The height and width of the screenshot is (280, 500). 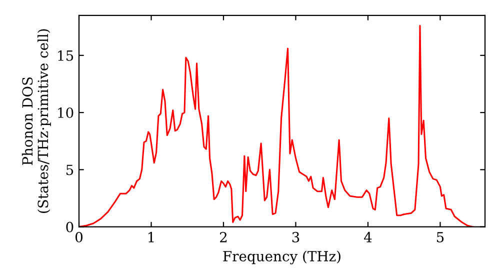 I want to click on x-tick-label: 3, so click(x=296, y=237).